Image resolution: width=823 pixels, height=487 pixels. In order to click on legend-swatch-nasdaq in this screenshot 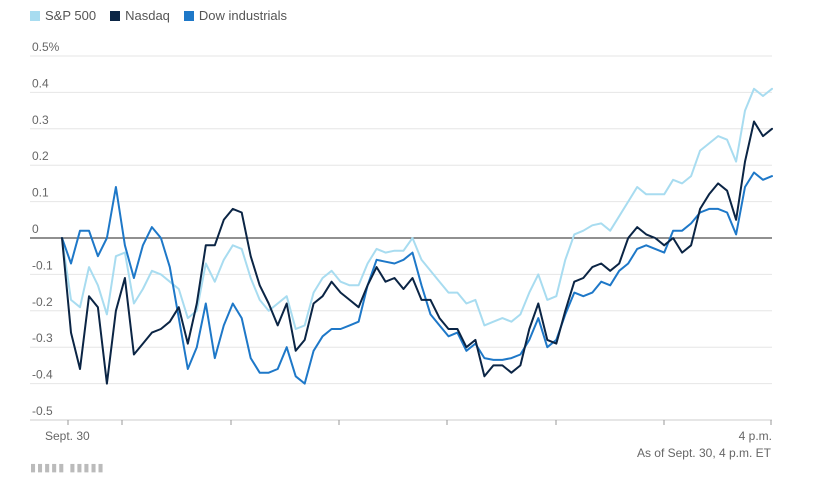, I will do `click(115, 15)`.